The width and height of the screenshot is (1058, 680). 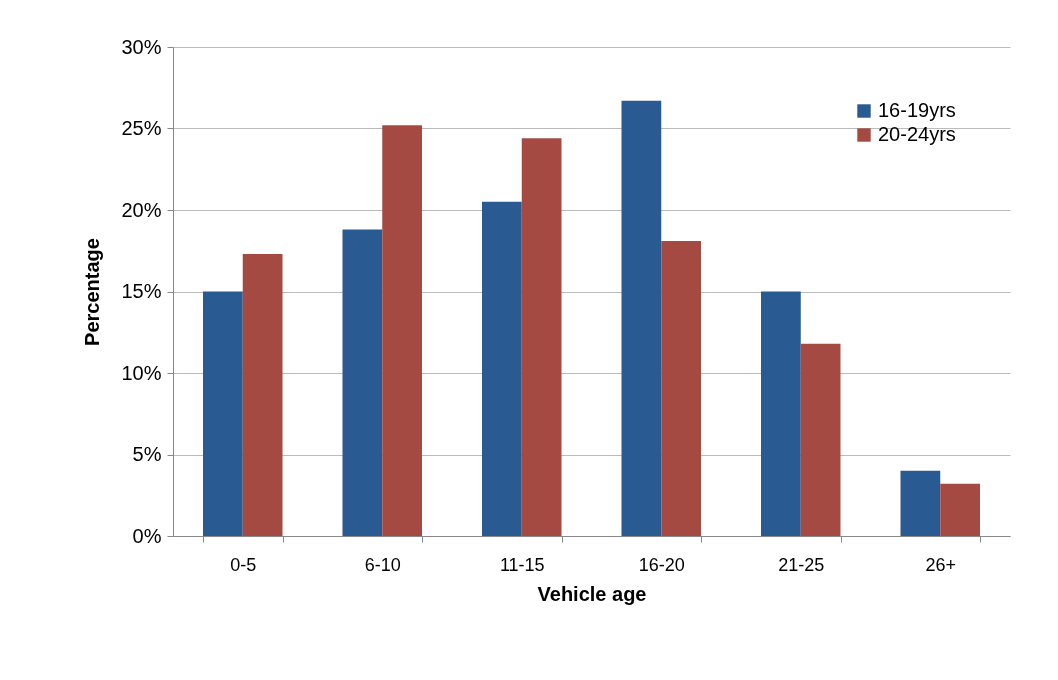 What do you see at coordinates (801, 564) in the screenshot?
I see `x-tick-label: 21-25` at bounding box center [801, 564].